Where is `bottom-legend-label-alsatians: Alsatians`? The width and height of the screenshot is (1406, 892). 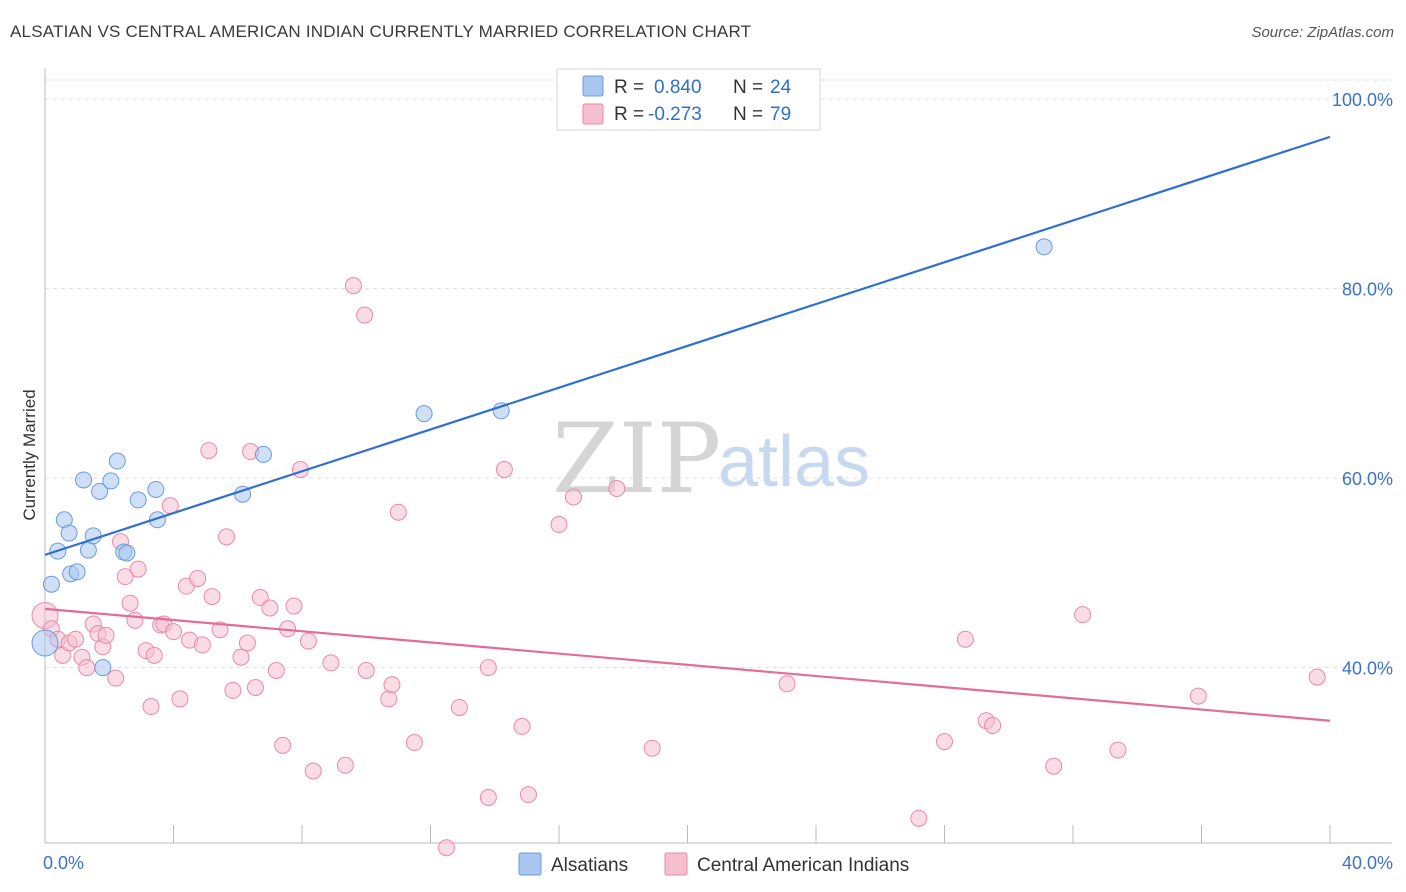
bottom-legend-label-alsatians: Alsatians is located at coordinates (589, 865).